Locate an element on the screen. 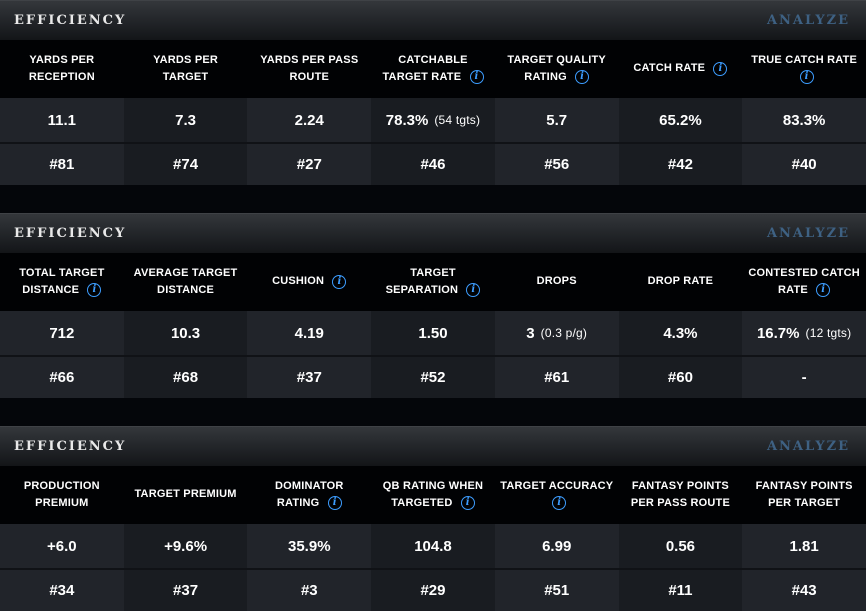  rank-cell: #11 is located at coordinates (680, 589).